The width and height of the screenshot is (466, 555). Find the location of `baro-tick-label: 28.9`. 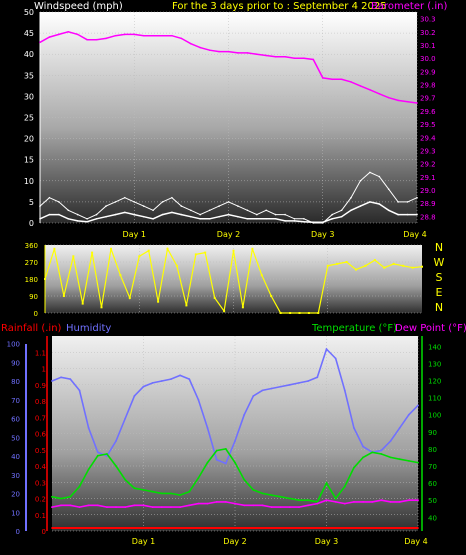

baro-tick-label: 28.9 is located at coordinates (428, 204).